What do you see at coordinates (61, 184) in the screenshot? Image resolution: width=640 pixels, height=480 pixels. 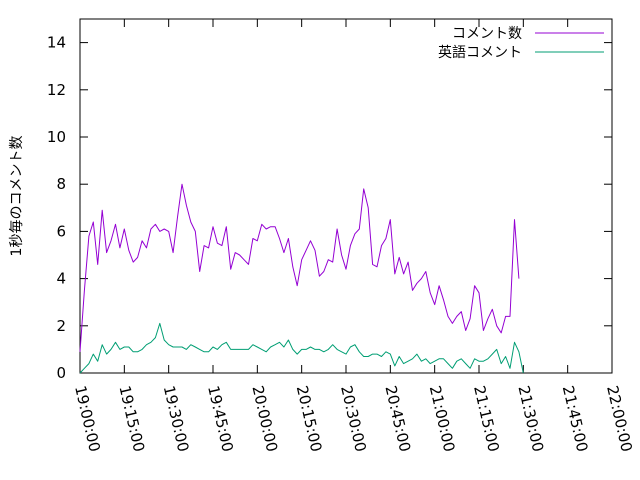 I see `y-tick-label: 8` at bounding box center [61, 184].